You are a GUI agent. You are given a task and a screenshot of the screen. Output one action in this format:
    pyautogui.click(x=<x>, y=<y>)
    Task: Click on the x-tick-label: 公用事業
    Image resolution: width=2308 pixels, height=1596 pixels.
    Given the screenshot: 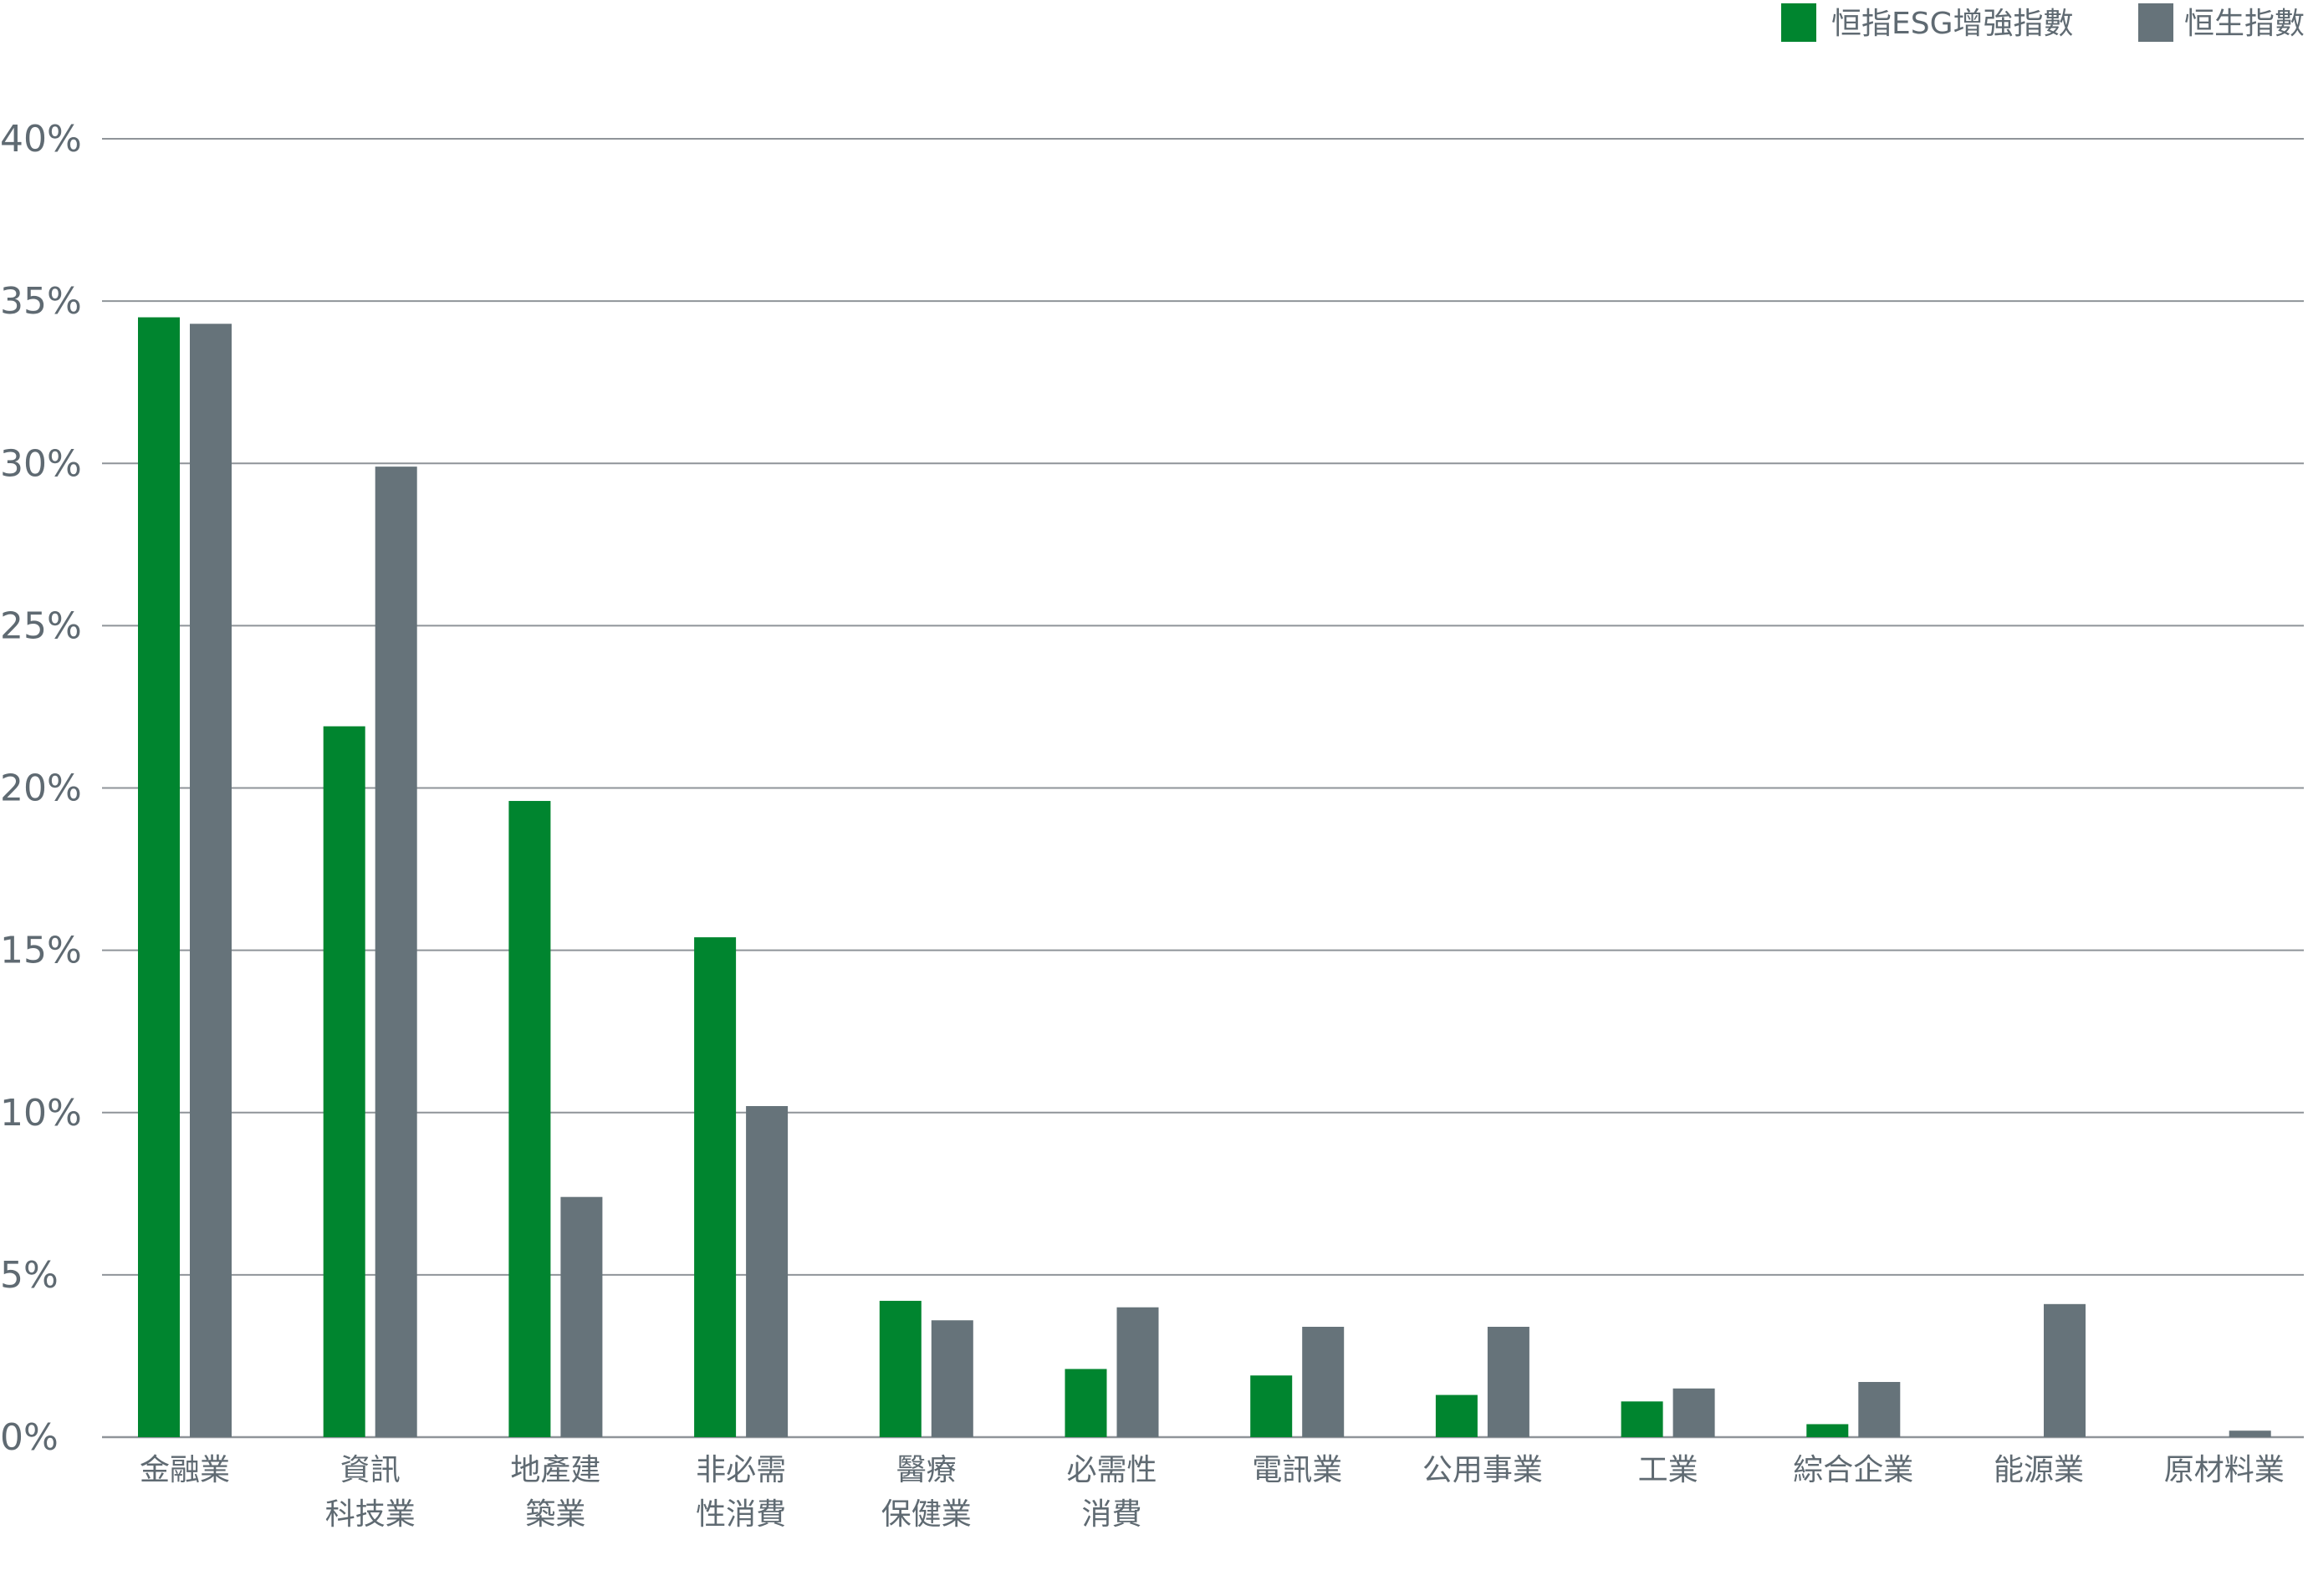 What is the action you would take?
    pyautogui.click(x=1482, y=1470)
    